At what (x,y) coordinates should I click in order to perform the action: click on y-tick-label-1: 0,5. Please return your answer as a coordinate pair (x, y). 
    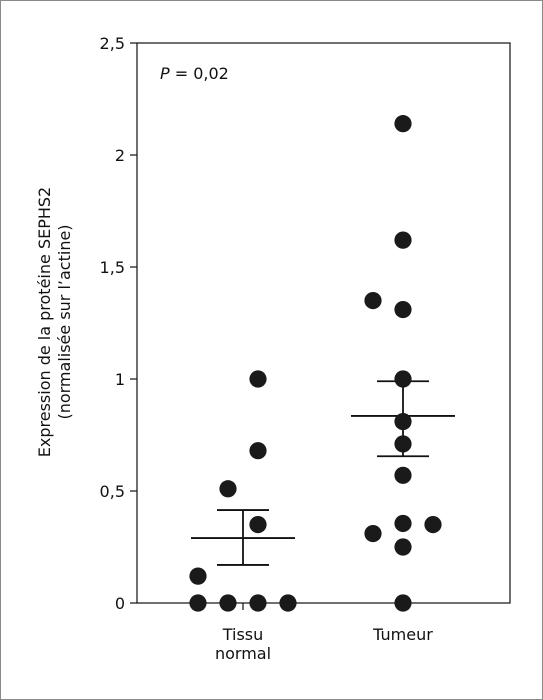
    Looking at the image, I should click on (112, 491).